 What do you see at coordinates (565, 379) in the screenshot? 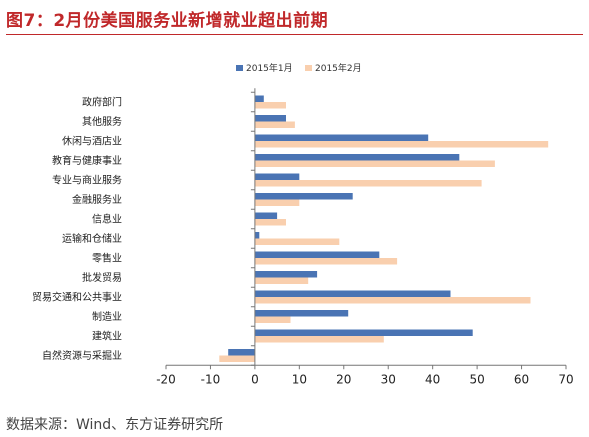
I see `x-tick-label-9: 70` at bounding box center [565, 379].